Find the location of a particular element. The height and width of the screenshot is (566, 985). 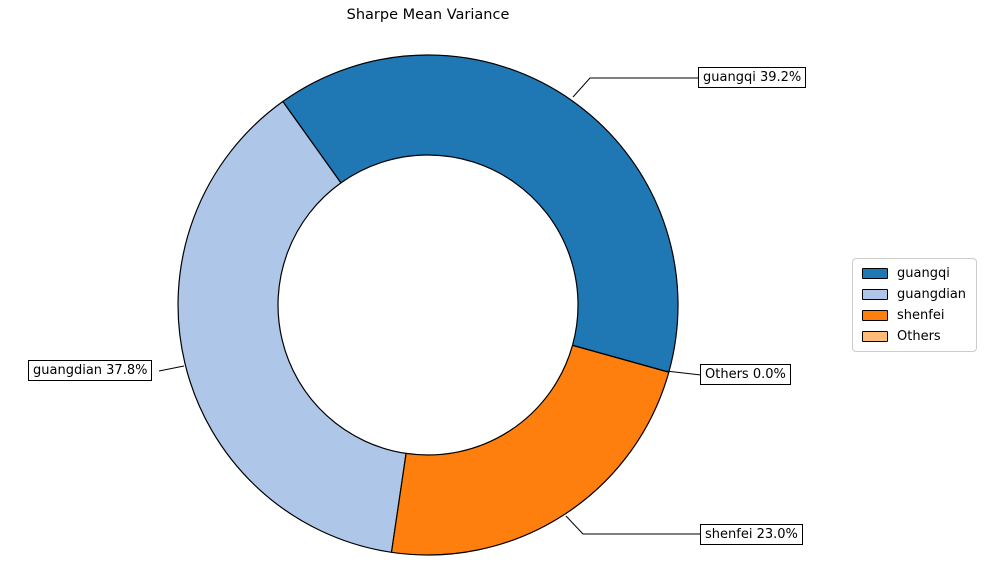

pie-wedge-Others is located at coordinates (620, 358).